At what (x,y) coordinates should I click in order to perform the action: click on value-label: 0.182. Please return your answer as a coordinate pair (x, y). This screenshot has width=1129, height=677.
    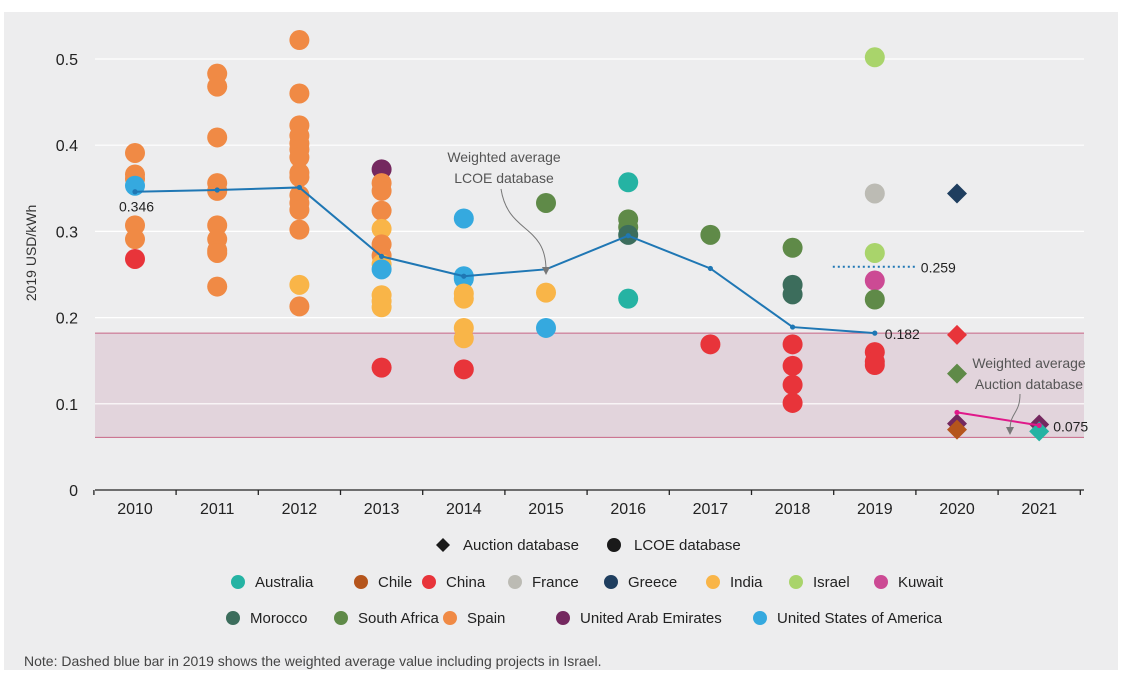
    Looking at the image, I should click on (902, 334).